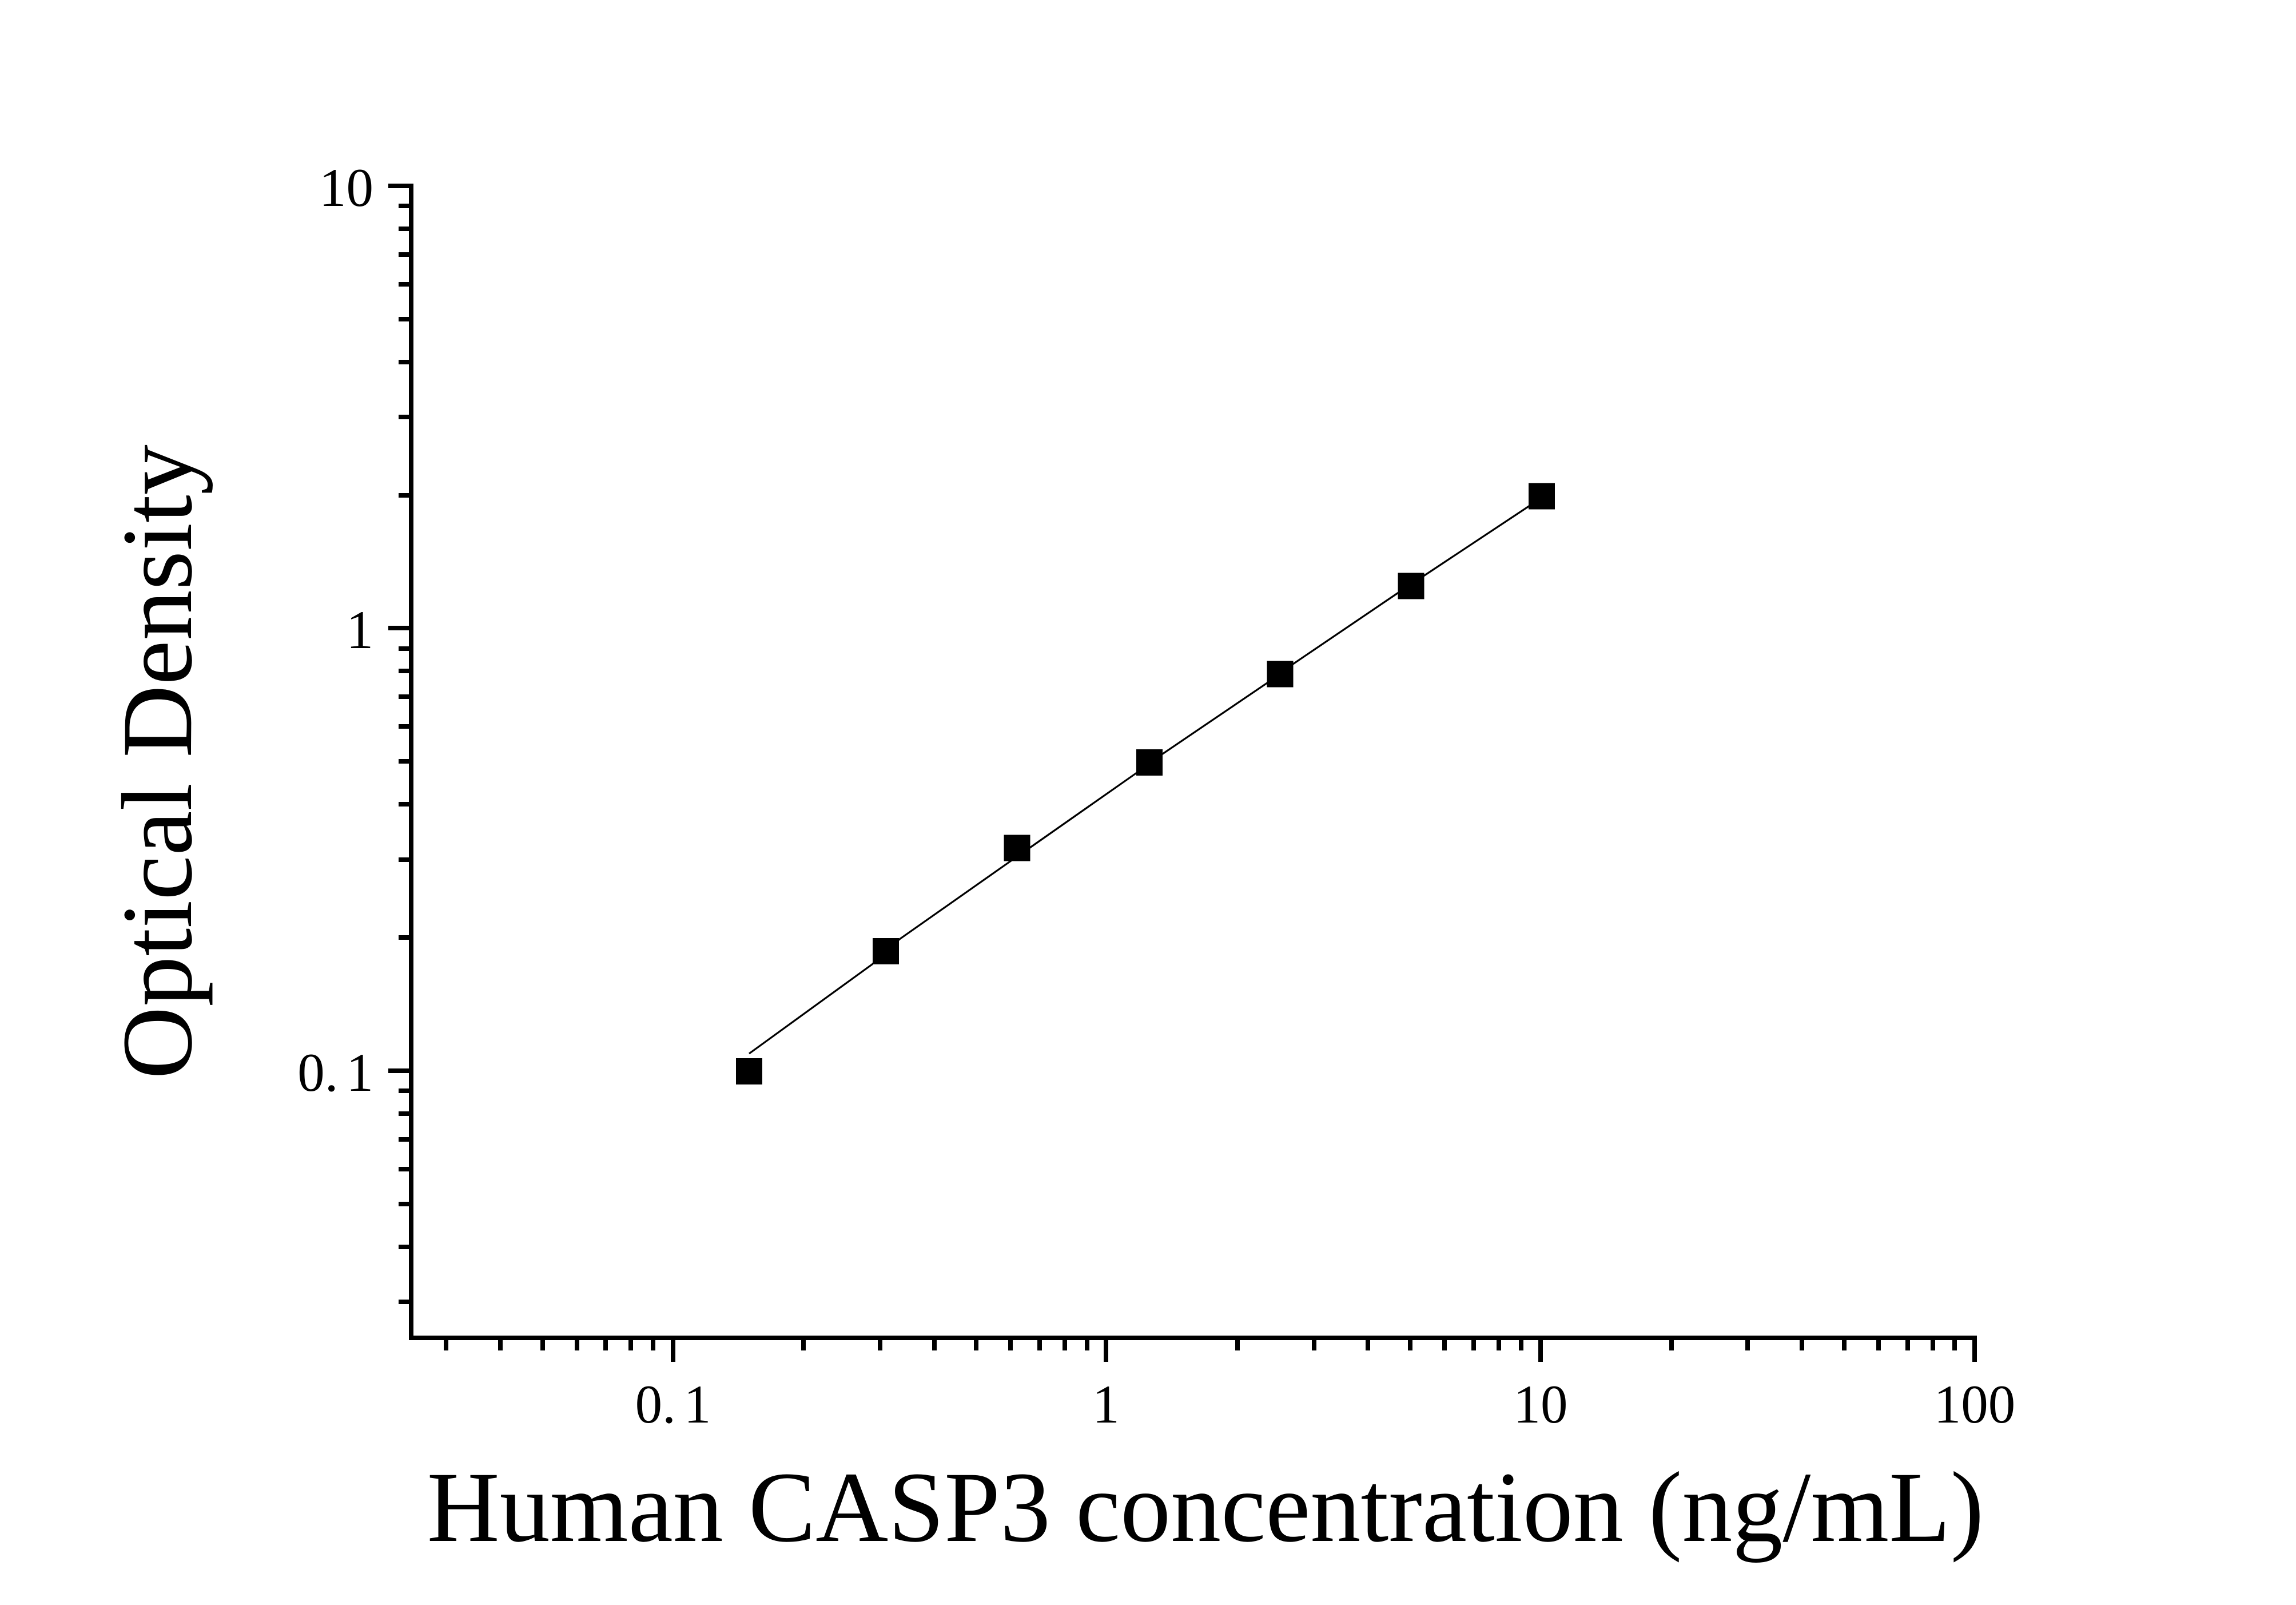 This screenshot has width=2296, height=1605. Describe the element at coordinates (1205, 1507) in the screenshot. I see `svg-text:Human CASP3 concentration (ng/: Human CASP3 concentration (ng/mL)` at that location.